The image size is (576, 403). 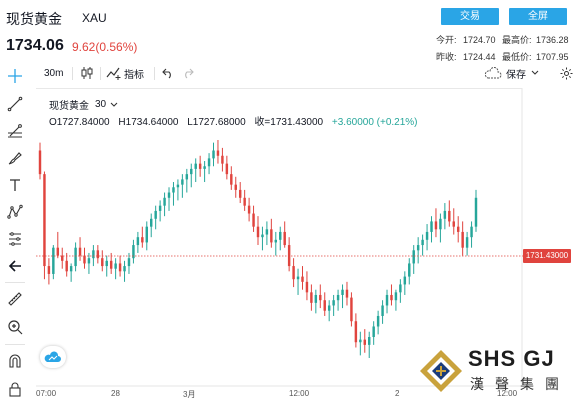 What do you see at coordinates (105, 47) in the screenshot?
I see `price-change: 9.62(0.56%)` at bounding box center [105, 47].